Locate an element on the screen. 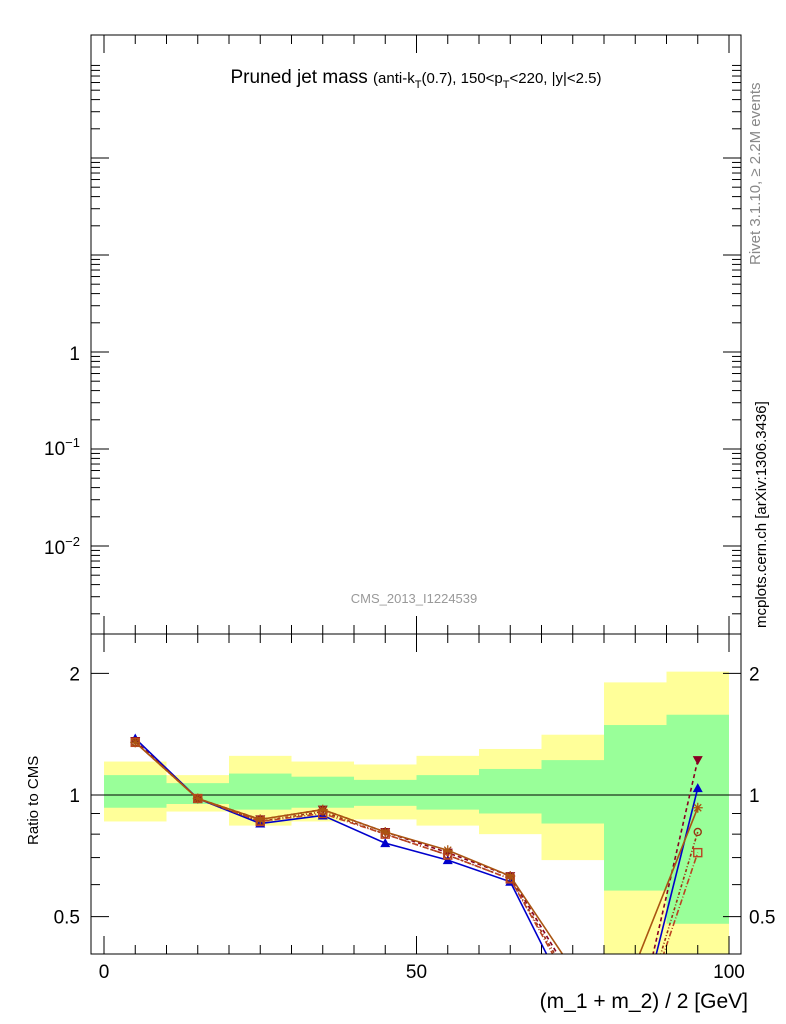 This screenshot has height=1024, width=786. ratio-ytick-label-right-2: 2 is located at coordinates (754, 674).